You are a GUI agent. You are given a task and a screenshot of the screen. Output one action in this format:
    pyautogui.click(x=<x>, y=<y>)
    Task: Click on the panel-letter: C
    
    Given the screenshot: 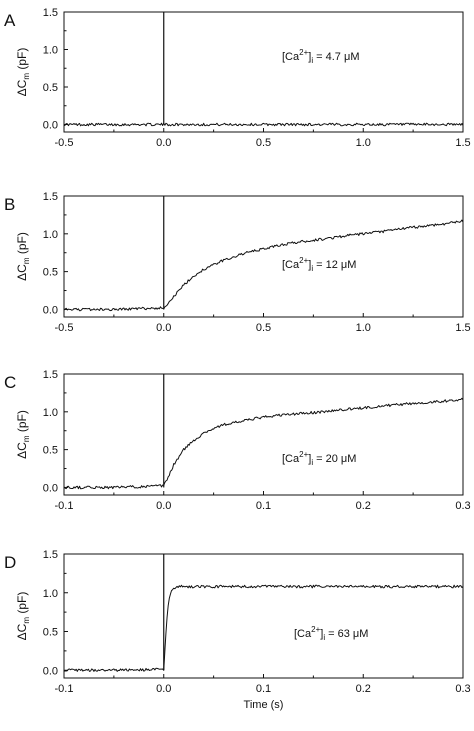 What is the action you would take?
    pyautogui.click(x=10, y=382)
    